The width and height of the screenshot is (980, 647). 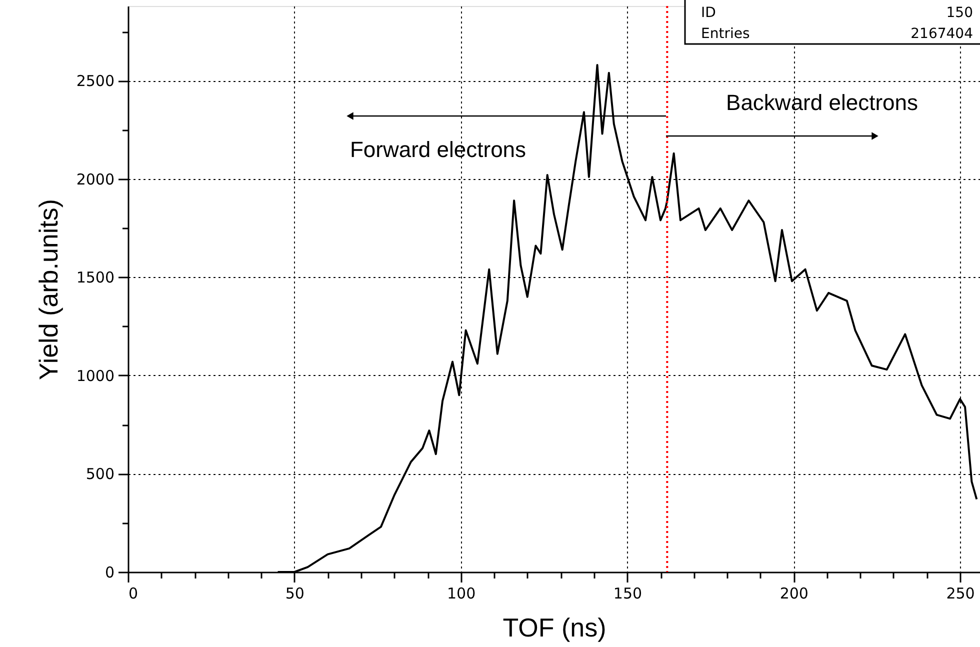 I want to click on y-axis-title: Yield (arb.units), so click(x=48, y=289).